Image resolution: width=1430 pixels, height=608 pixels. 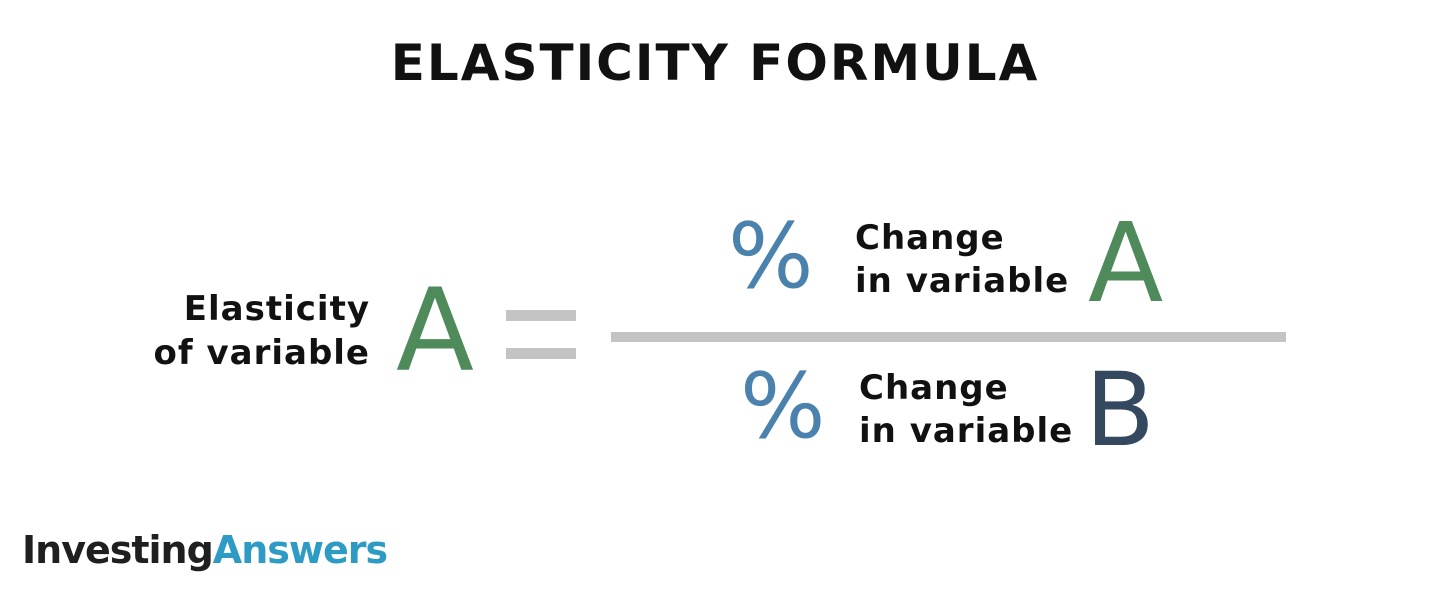 What do you see at coordinates (1126, 263) in the screenshot?
I see `numerator-variable-letter: A` at bounding box center [1126, 263].